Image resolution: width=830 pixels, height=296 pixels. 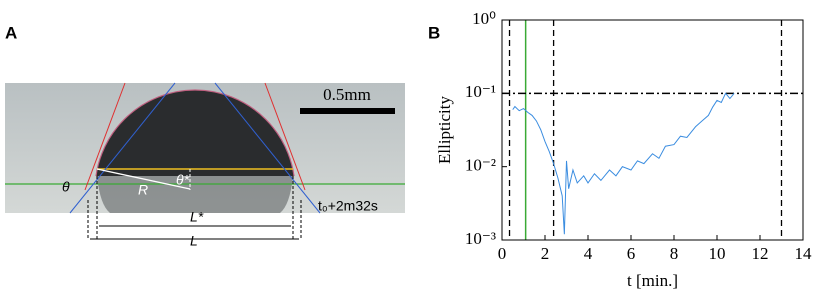 I want to click on timestamp: t₀+2m32s, so click(x=348, y=206).